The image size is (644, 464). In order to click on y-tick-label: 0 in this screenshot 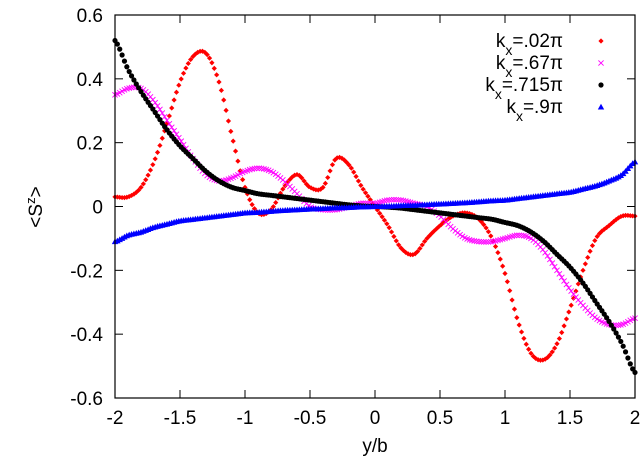, I will do `click(97, 208)`.